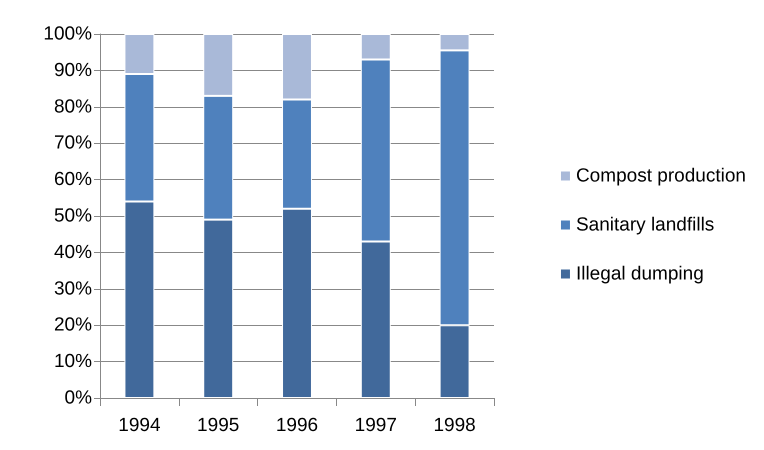  I want to click on x-tick-label: 1996, so click(297, 425).